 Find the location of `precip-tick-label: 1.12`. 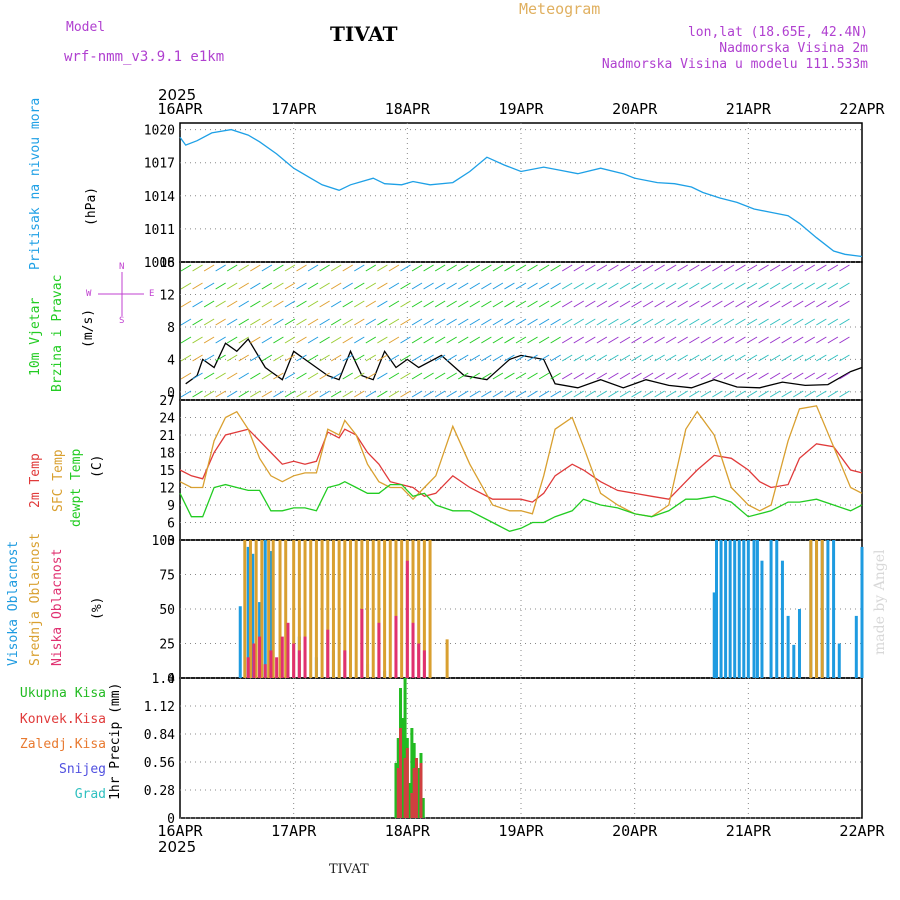

precip-tick-label: 1.12 is located at coordinates (159, 707).